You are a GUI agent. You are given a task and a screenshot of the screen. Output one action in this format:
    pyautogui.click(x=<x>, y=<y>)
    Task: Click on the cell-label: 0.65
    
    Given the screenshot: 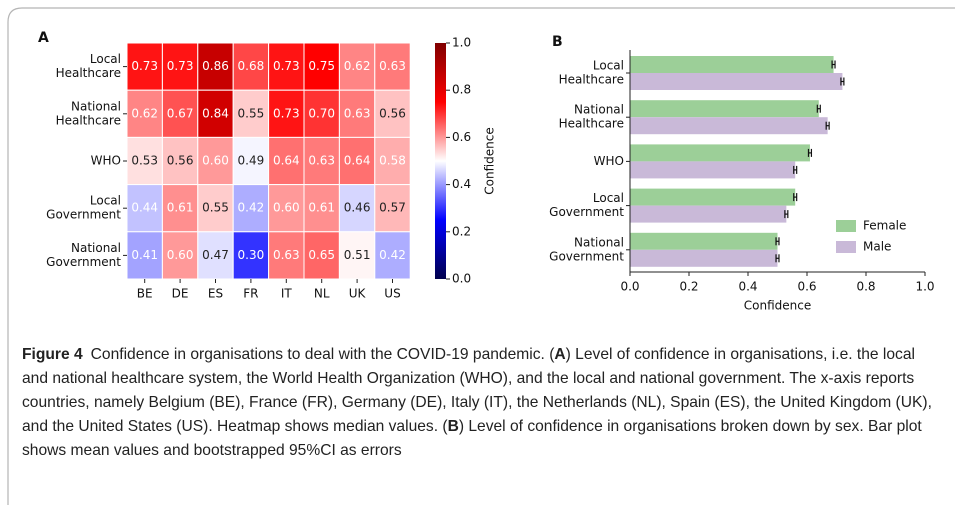 What is the action you would take?
    pyautogui.click(x=321, y=255)
    